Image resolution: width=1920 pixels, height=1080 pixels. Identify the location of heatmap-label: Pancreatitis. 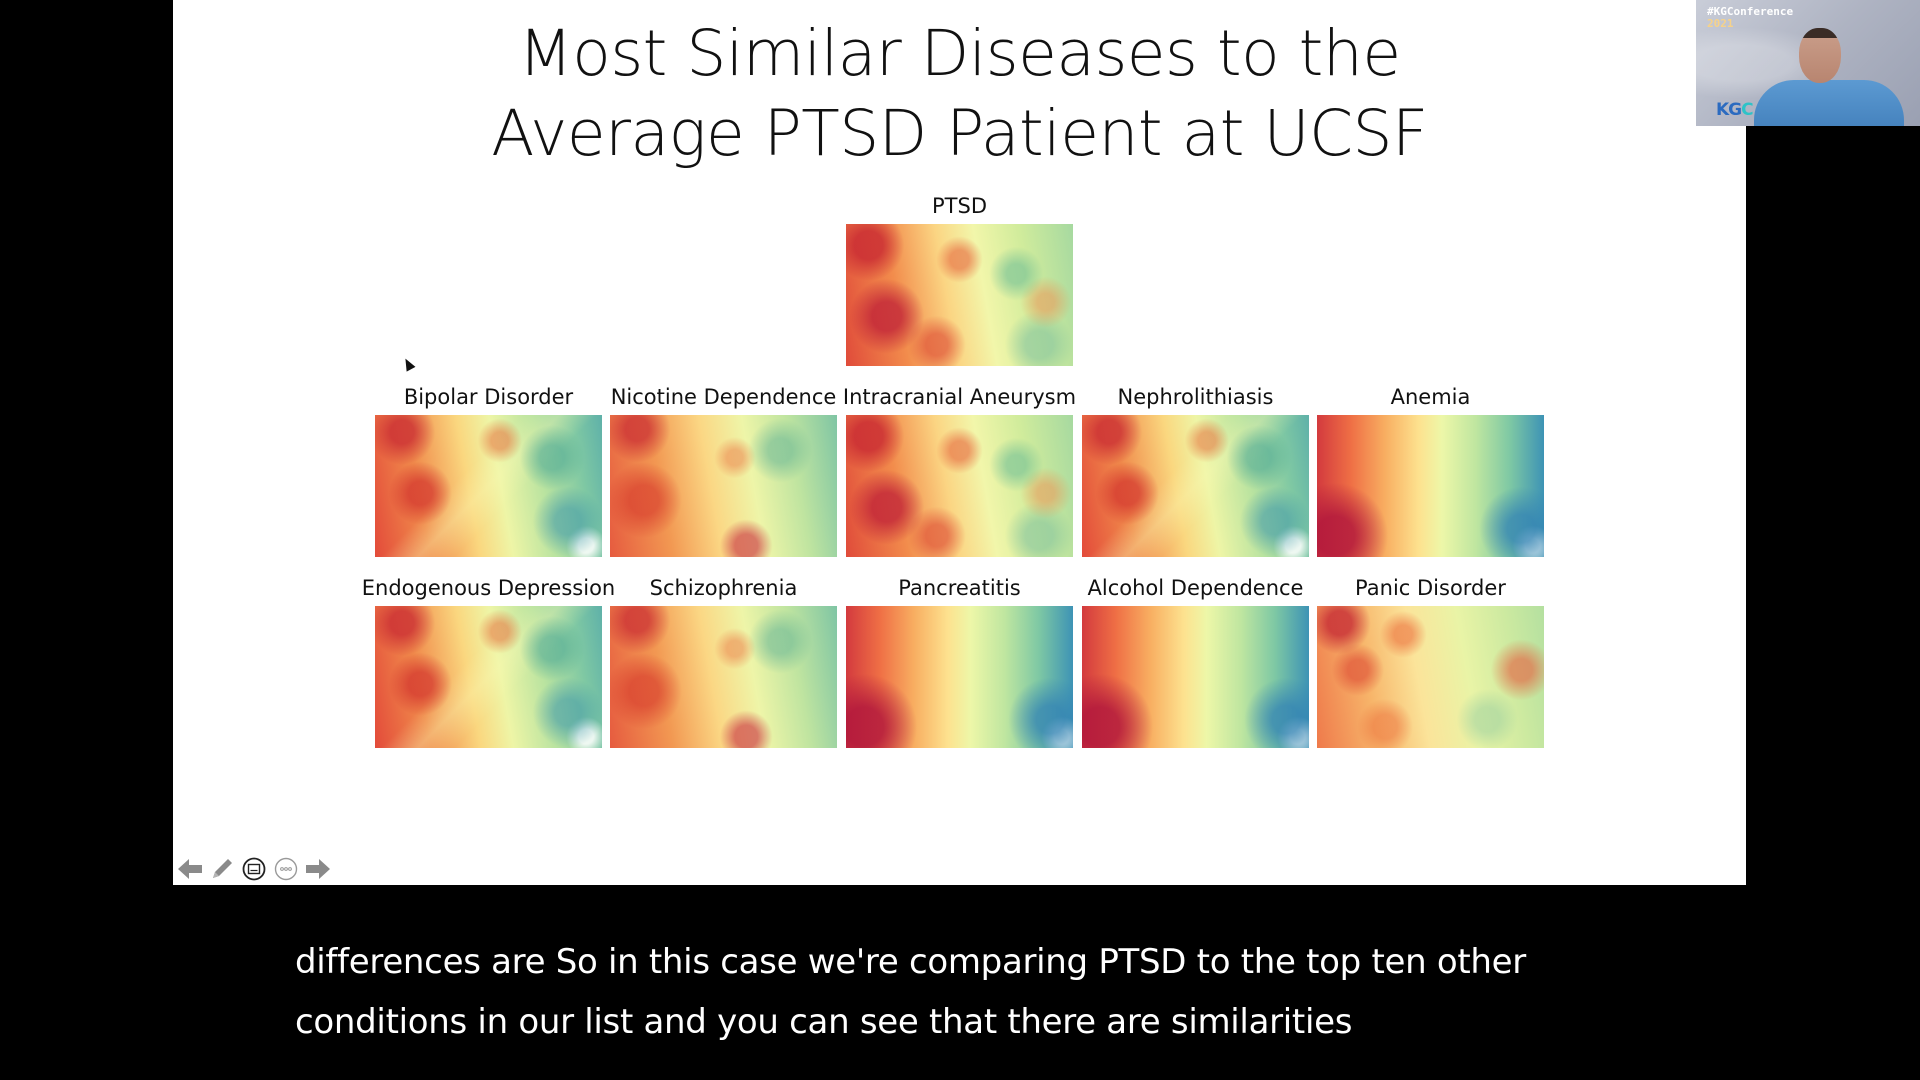
(959, 588).